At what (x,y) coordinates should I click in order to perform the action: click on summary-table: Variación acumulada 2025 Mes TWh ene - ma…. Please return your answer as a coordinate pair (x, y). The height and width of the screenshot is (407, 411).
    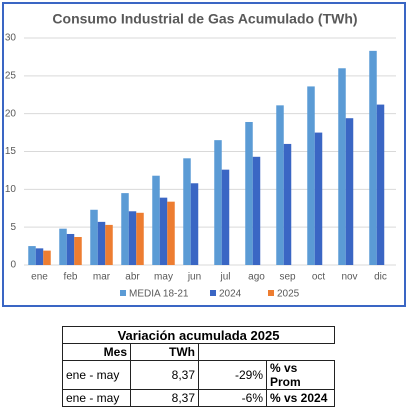
    Looking at the image, I should click on (198, 366).